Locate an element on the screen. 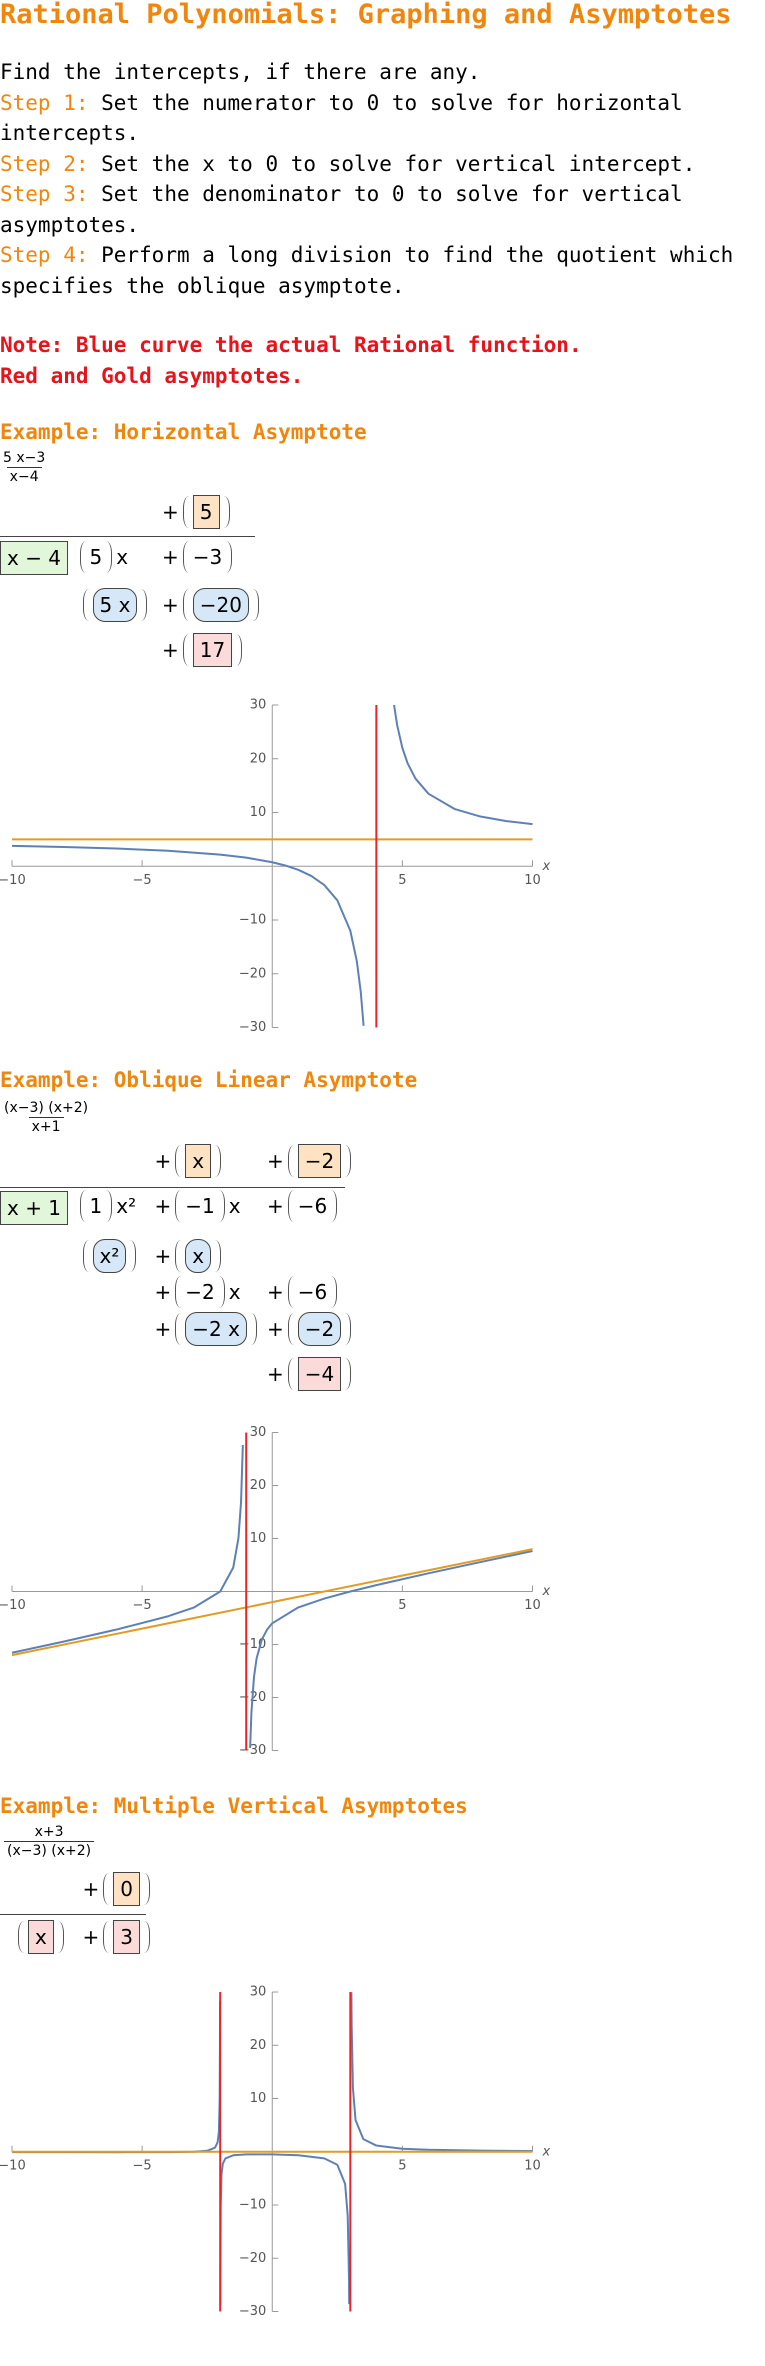  term: 5 is located at coordinates (206, 511).